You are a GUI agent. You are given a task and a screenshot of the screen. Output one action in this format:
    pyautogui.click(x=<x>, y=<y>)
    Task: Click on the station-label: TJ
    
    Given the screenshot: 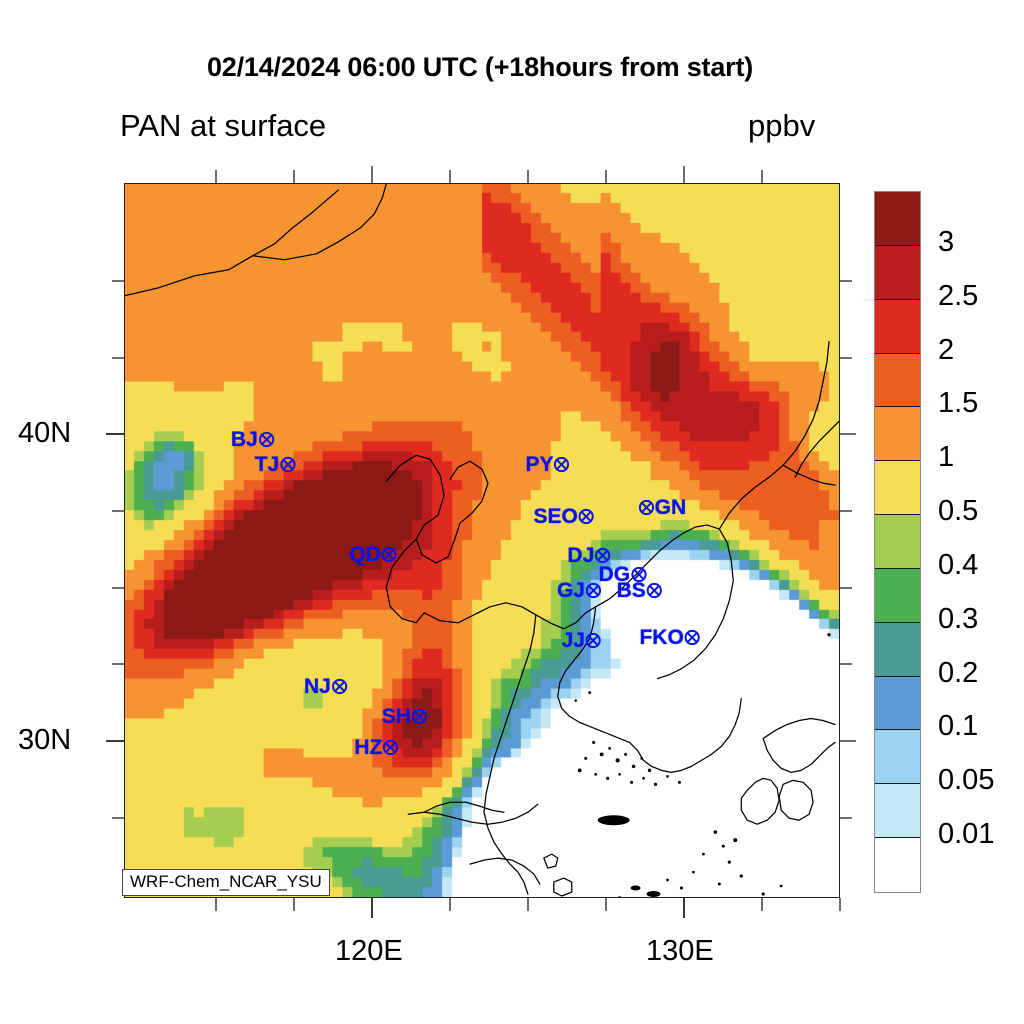 What is the action you would take?
    pyautogui.click(x=267, y=464)
    